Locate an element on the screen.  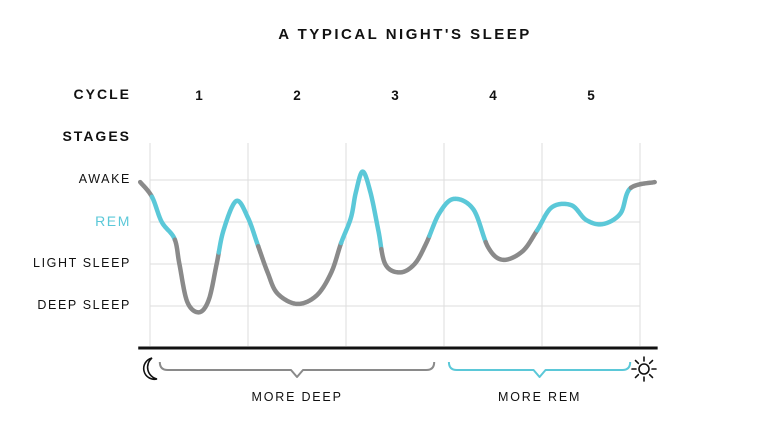
moon-icon is located at coordinates (150, 369).